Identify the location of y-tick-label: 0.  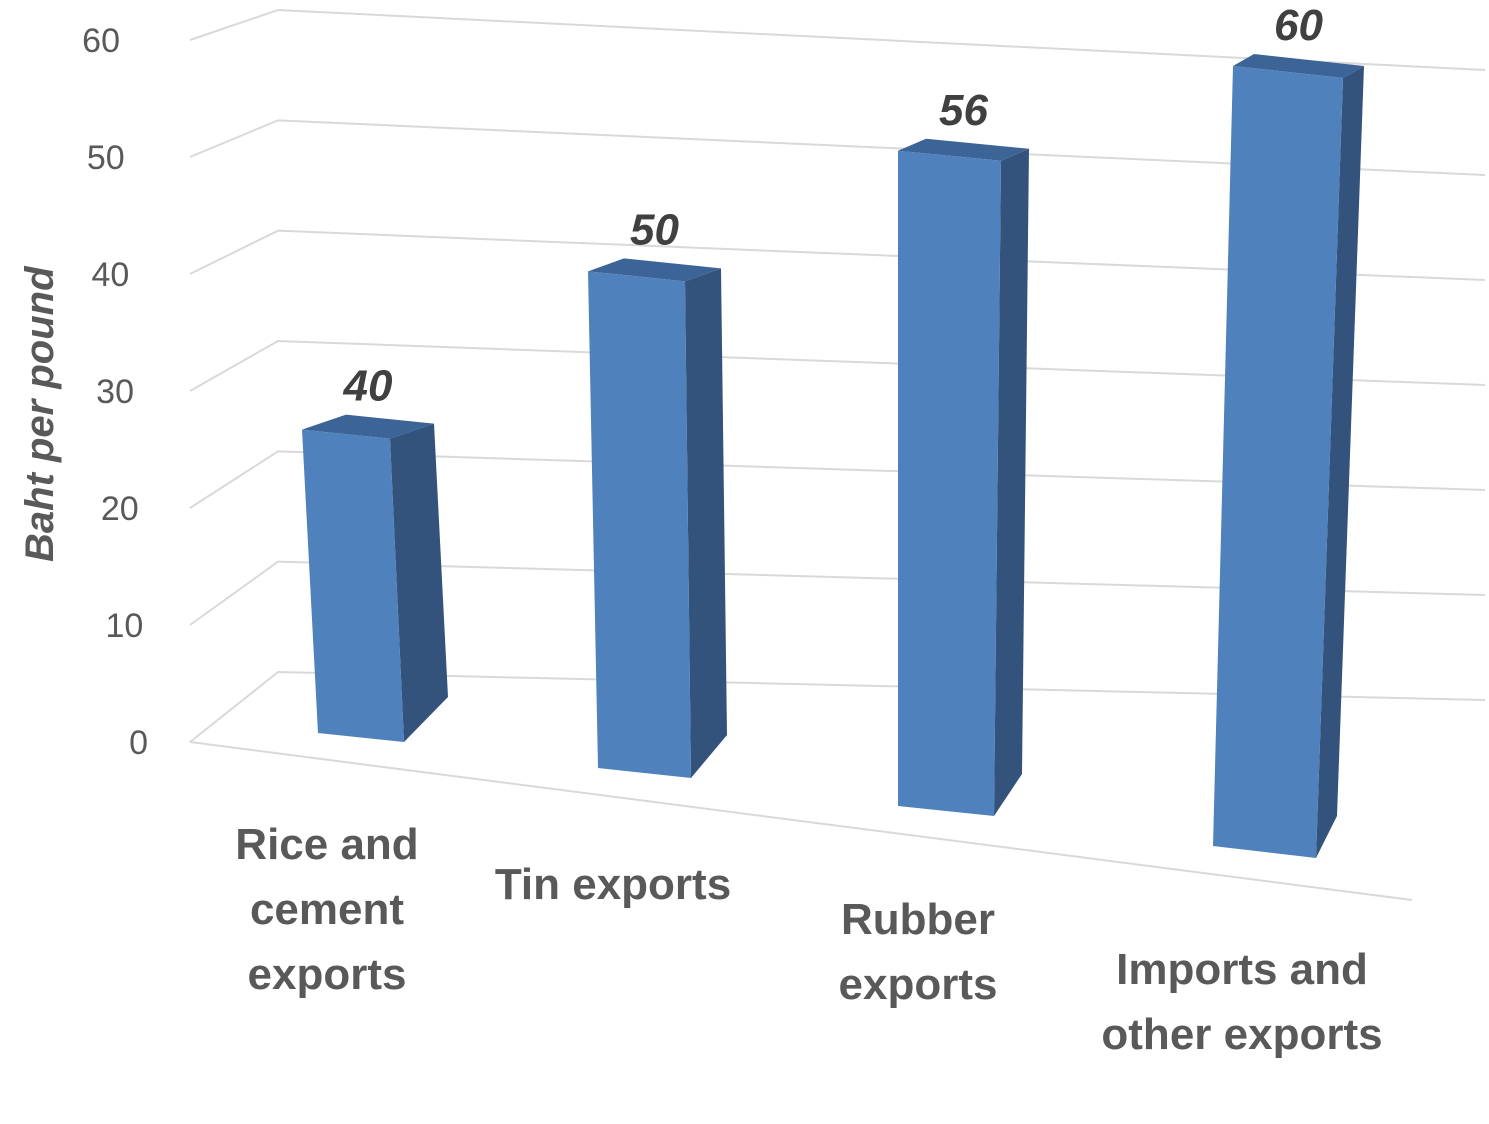
(138, 743).